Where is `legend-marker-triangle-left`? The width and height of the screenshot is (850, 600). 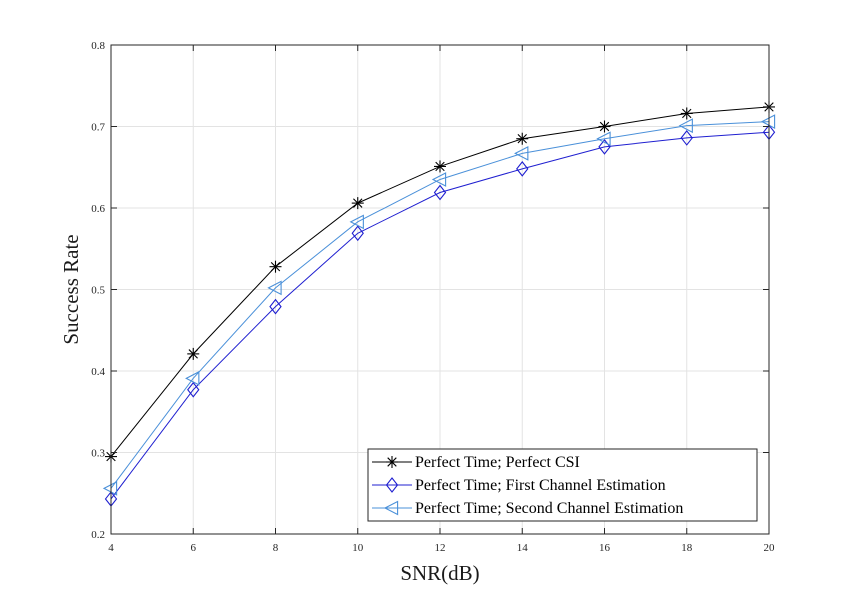
legend-marker-triangle-left is located at coordinates (391, 508).